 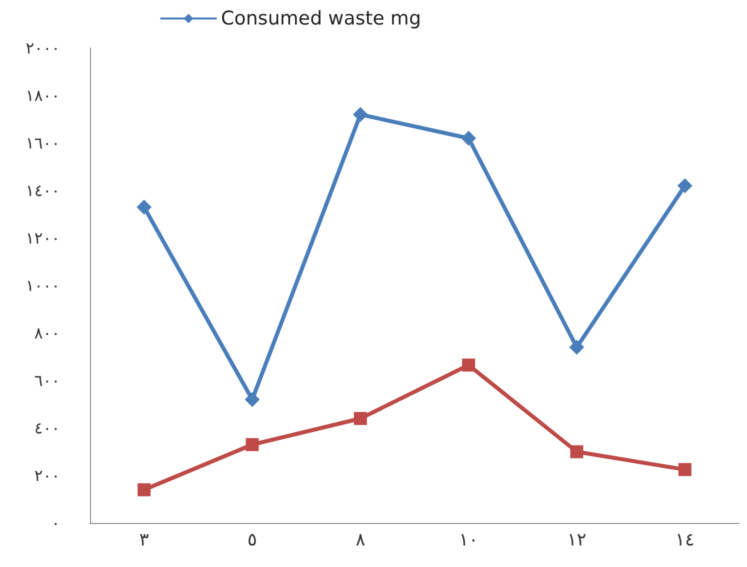 What do you see at coordinates (43, 238) in the screenshot?
I see `y-tick-label: ١٢٠٠` at bounding box center [43, 238].